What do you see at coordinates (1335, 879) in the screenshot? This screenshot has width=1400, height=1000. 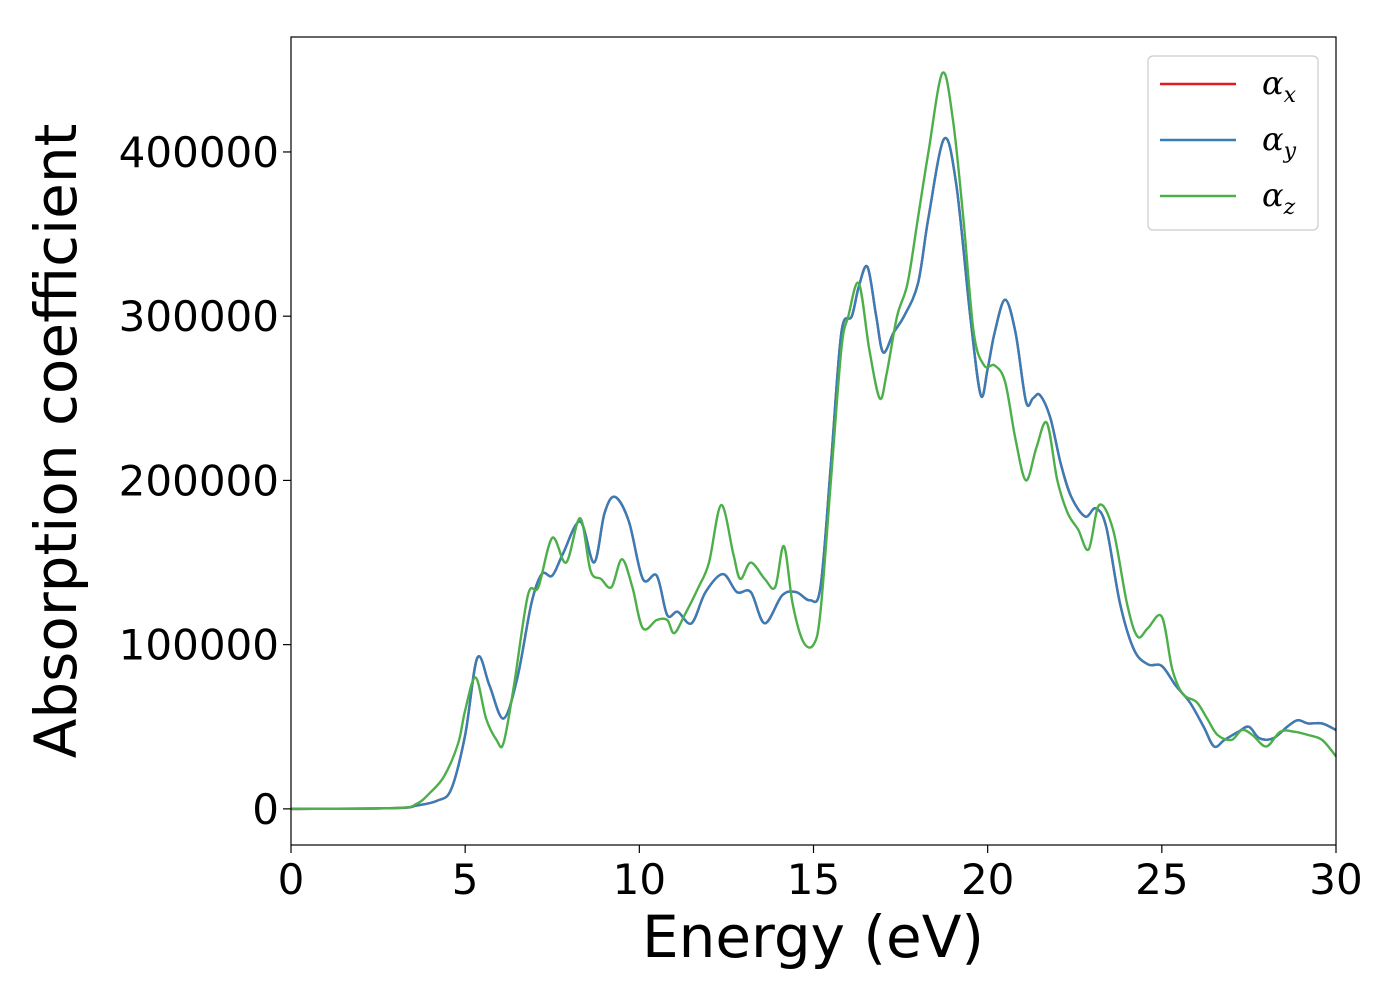 I see `x-tick-label: 30` at bounding box center [1335, 879].